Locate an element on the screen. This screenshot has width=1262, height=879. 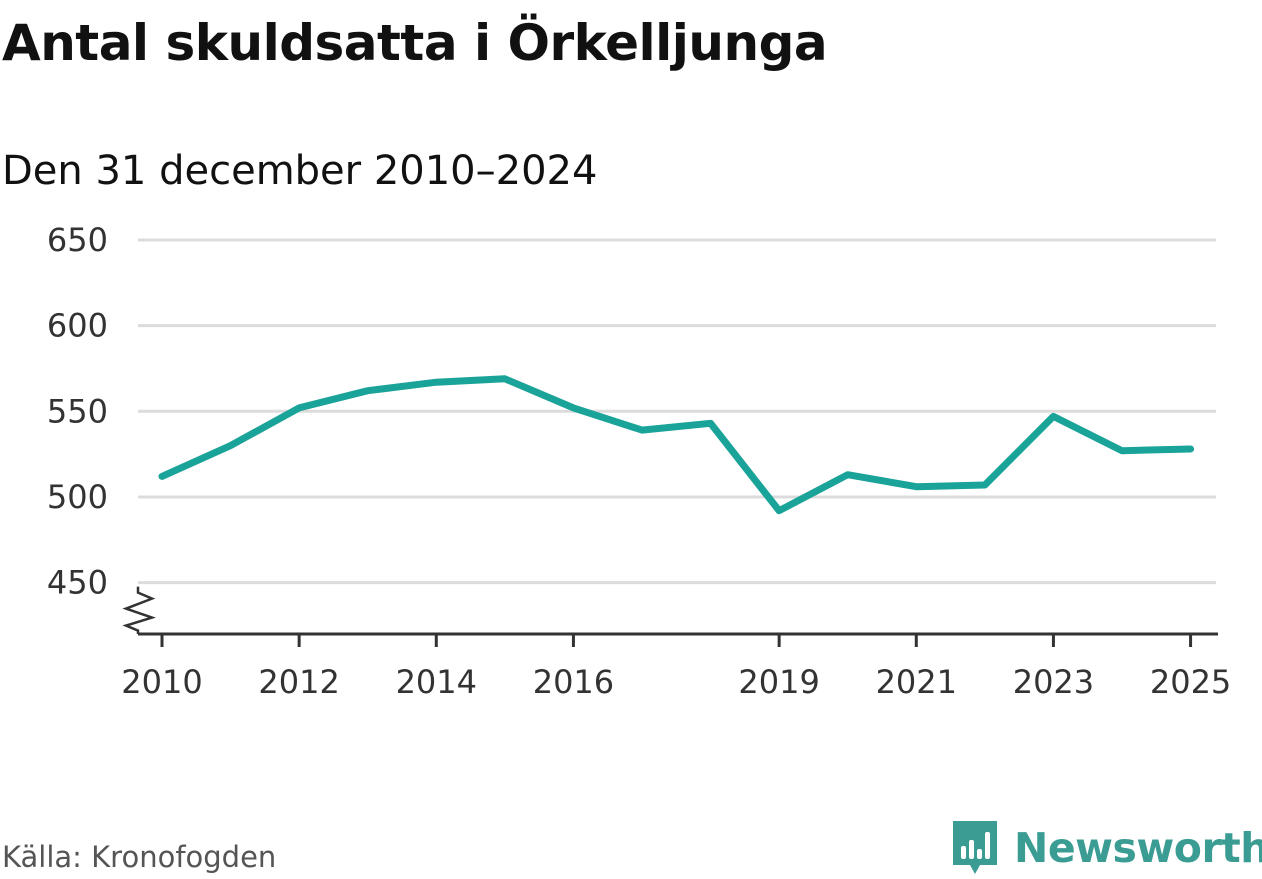
x-tick-label: 2019 is located at coordinates (778, 682).